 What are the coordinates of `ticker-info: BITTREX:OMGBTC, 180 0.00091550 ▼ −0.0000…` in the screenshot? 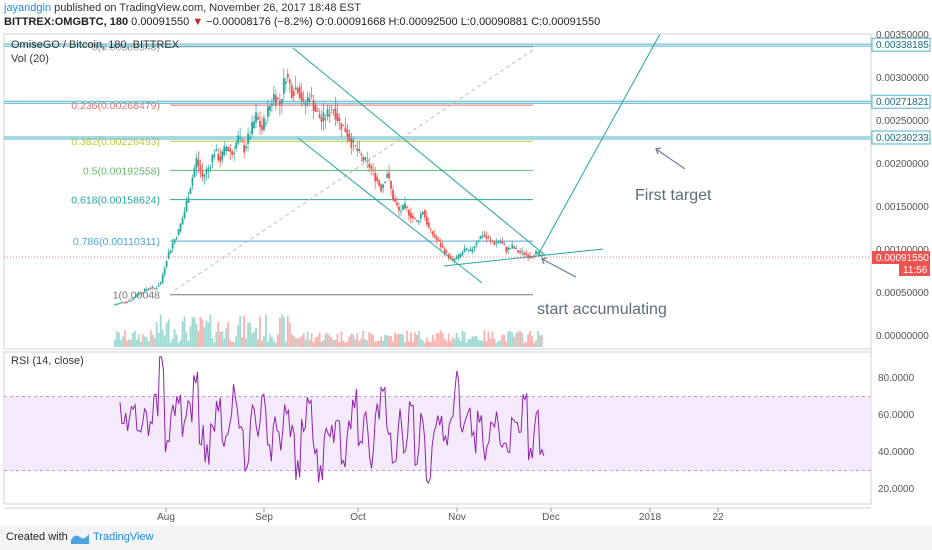 It's located at (302, 22).